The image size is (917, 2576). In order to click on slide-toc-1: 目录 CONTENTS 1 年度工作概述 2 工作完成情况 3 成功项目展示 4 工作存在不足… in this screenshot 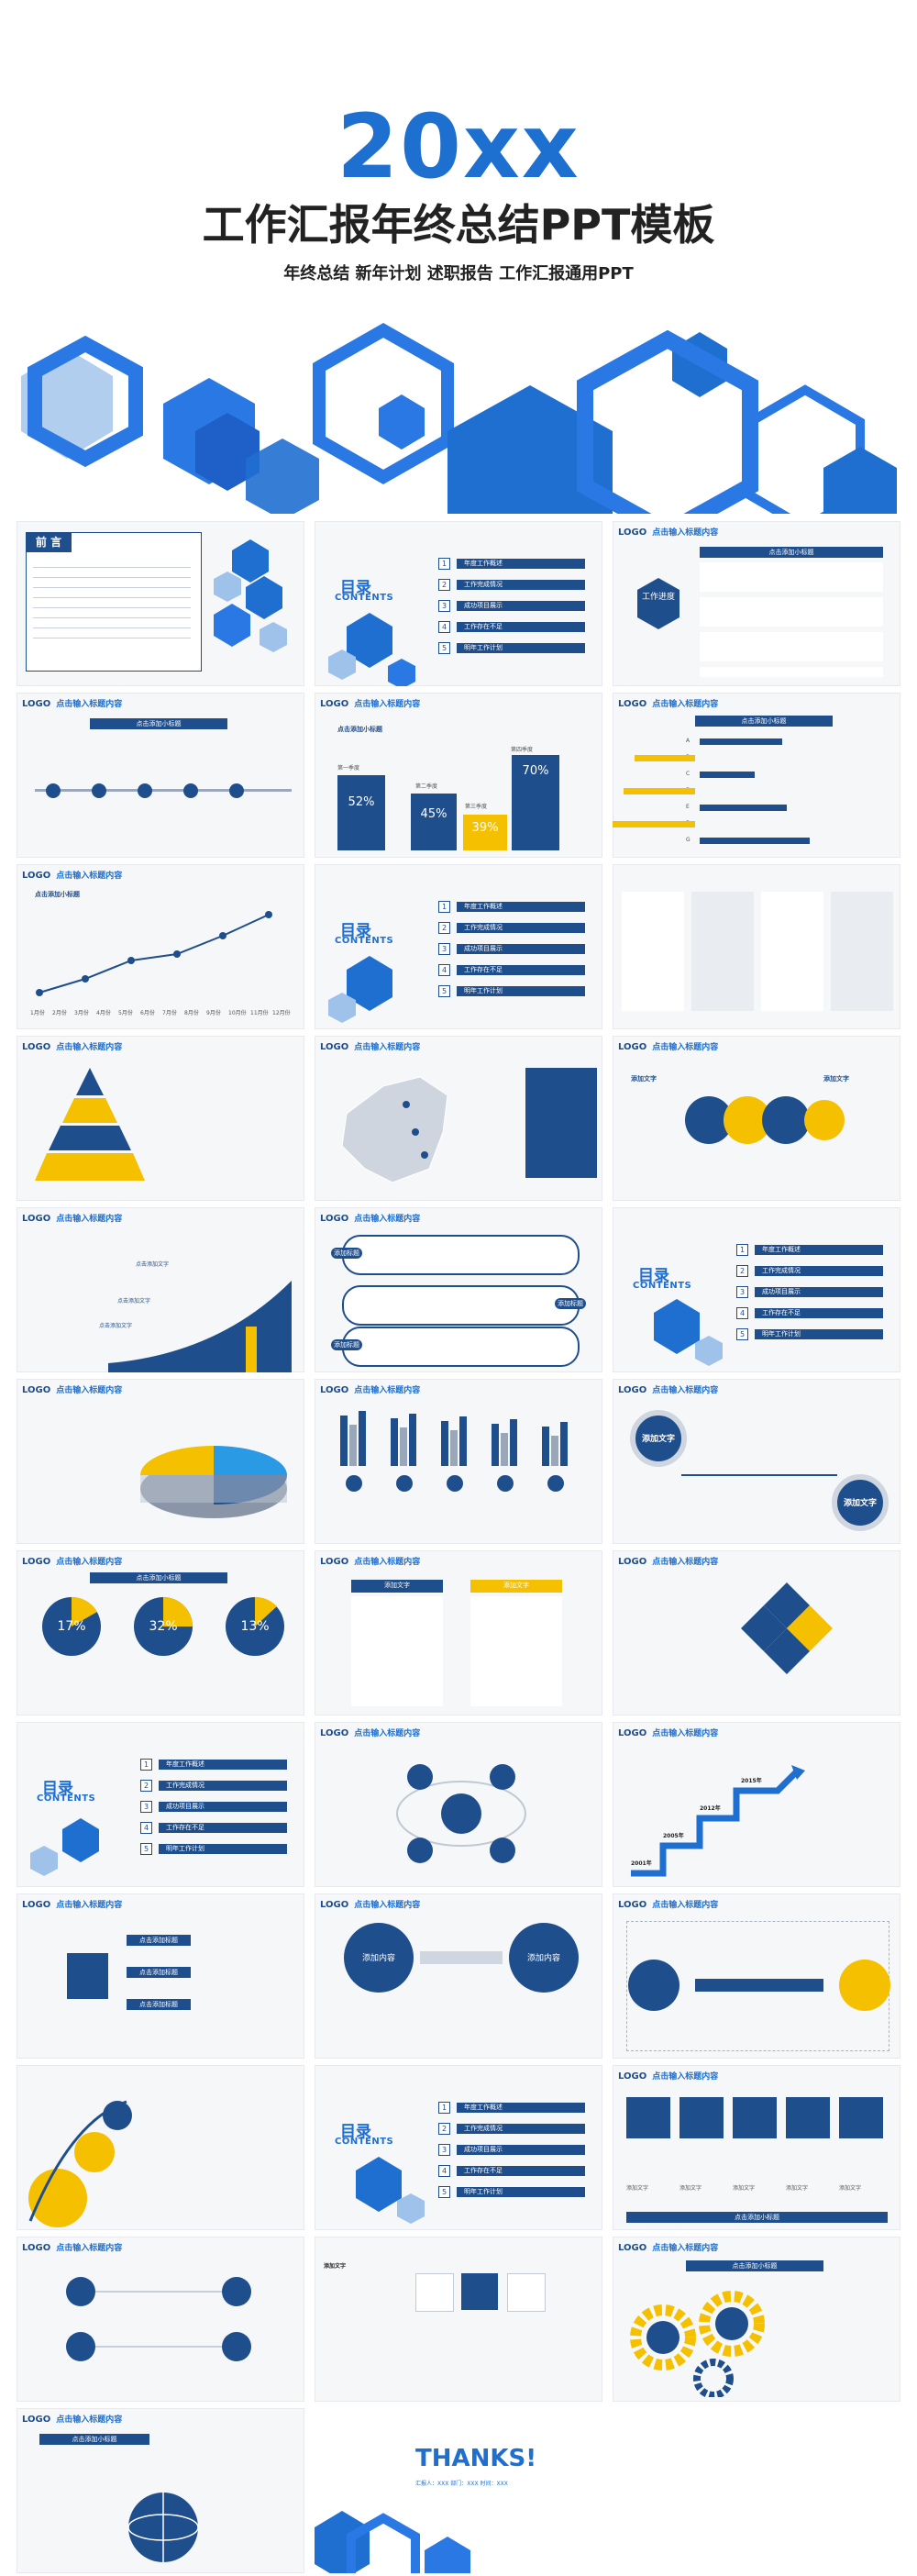, I will do `click(458, 603)`.